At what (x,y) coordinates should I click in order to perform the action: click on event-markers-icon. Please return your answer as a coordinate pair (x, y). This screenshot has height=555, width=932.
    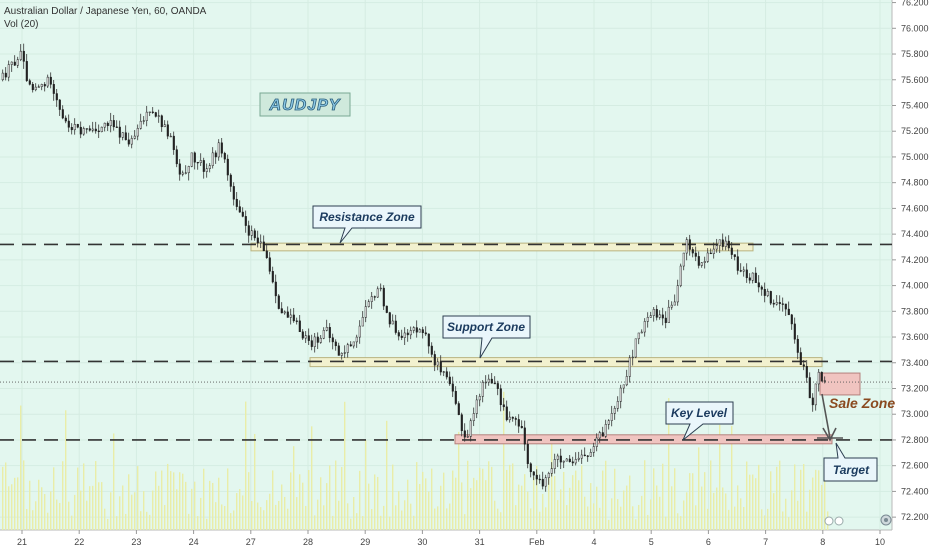
    Looking at the image, I should click on (834, 521).